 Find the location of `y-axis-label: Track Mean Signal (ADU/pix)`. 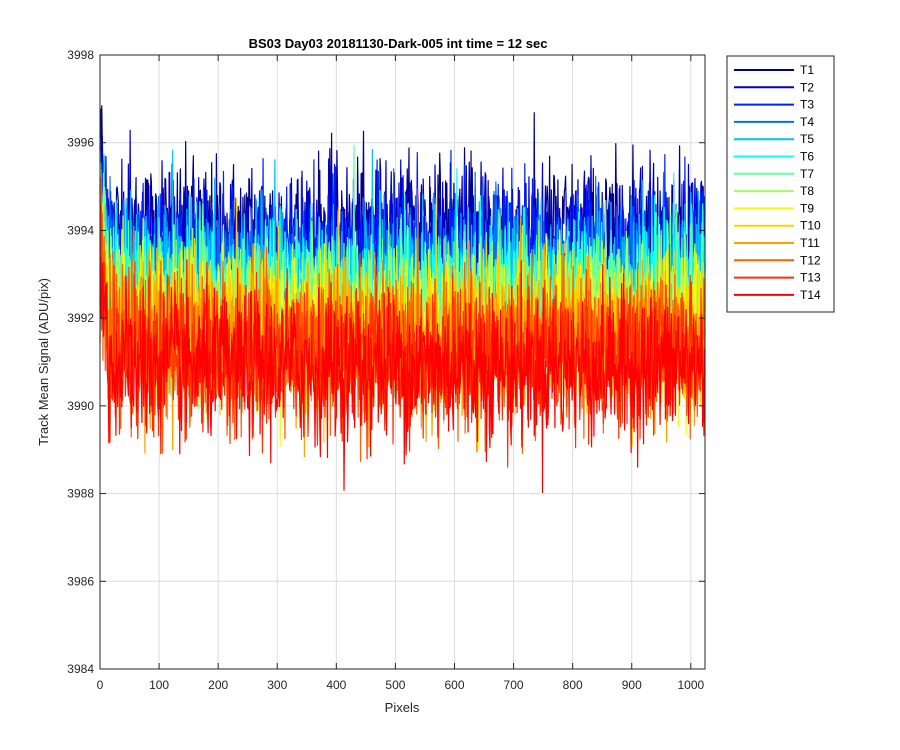

y-axis-label: Track Mean Signal (ADU/pix) is located at coordinates (43, 362).